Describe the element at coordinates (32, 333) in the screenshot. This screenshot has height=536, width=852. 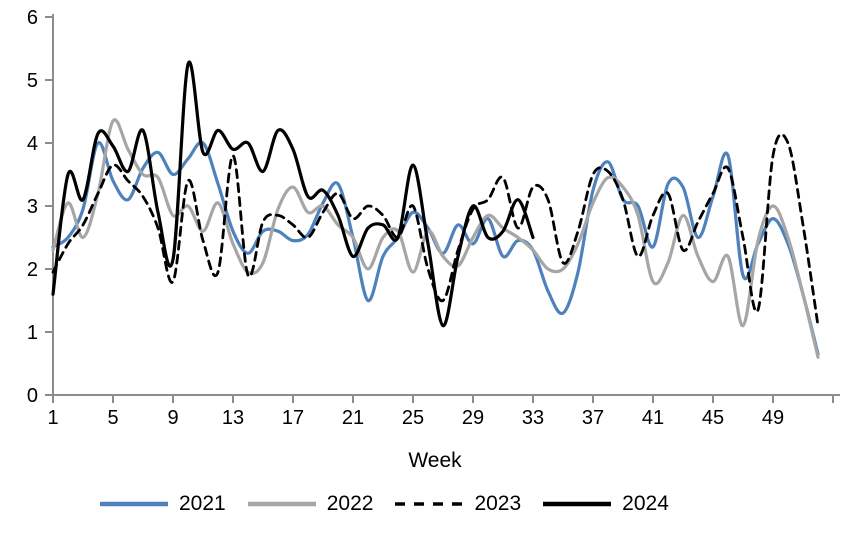
I see `y-tick-label: 1` at that location.